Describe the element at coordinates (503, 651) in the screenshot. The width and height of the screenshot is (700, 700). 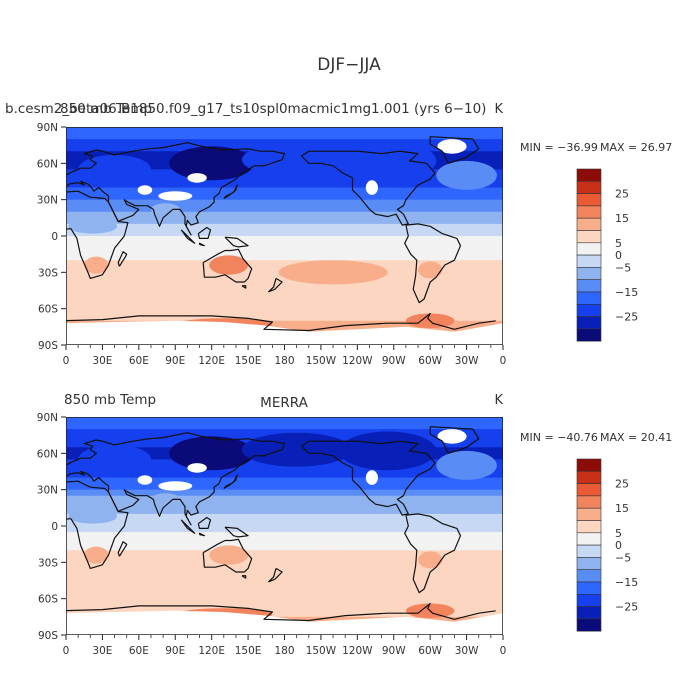
I see `panel-merra-x-tick-label: 0` at that location.